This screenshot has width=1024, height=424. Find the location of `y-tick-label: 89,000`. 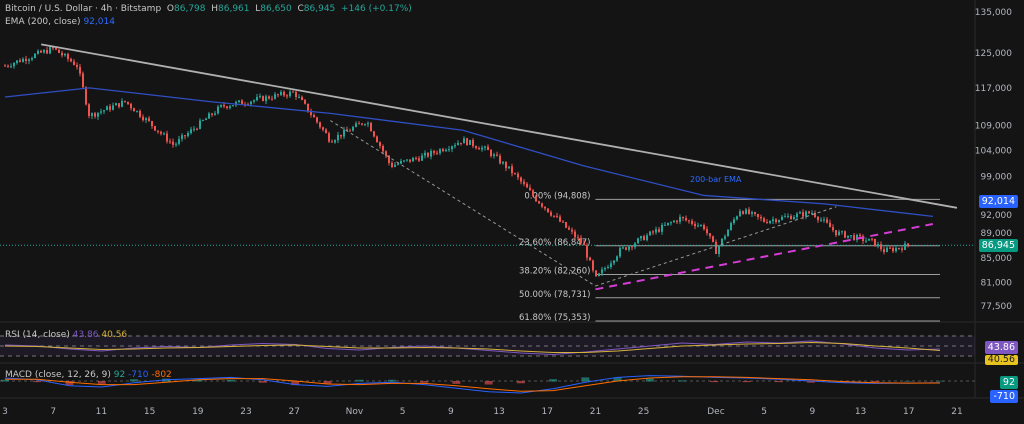

y-tick-label: 89,000 is located at coordinates (997, 234).